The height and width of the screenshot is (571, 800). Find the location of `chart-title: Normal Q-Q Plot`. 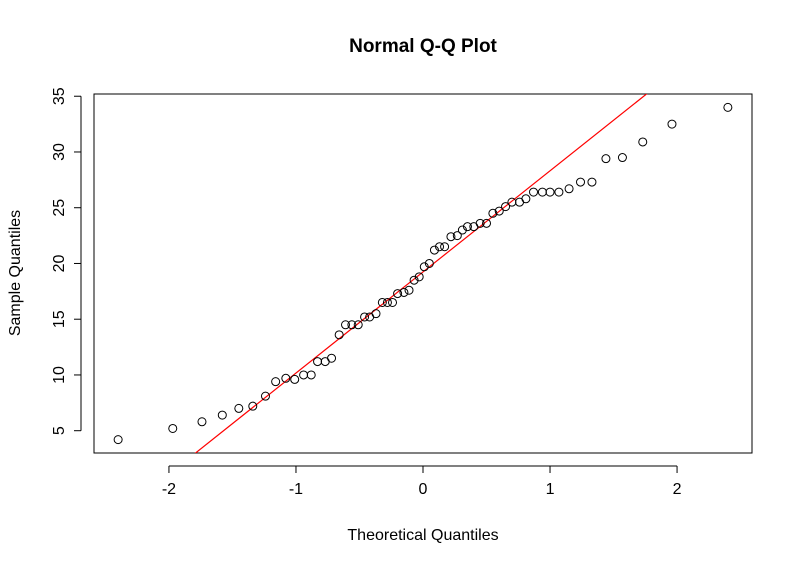

chart-title: Normal Q-Q Plot is located at coordinates (423, 46).